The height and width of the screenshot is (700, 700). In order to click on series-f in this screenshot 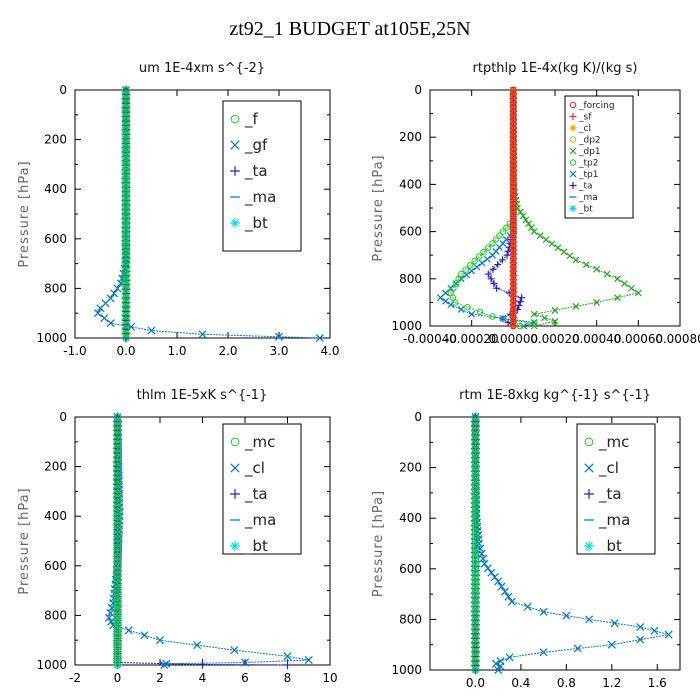, I will do `click(126, 214)`.